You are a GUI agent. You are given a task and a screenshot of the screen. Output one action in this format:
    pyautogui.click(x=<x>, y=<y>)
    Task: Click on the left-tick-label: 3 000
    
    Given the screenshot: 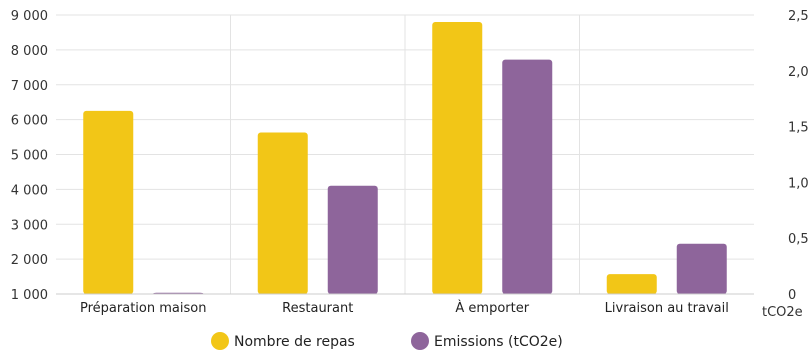 What is the action you would take?
    pyautogui.click(x=29, y=225)
    